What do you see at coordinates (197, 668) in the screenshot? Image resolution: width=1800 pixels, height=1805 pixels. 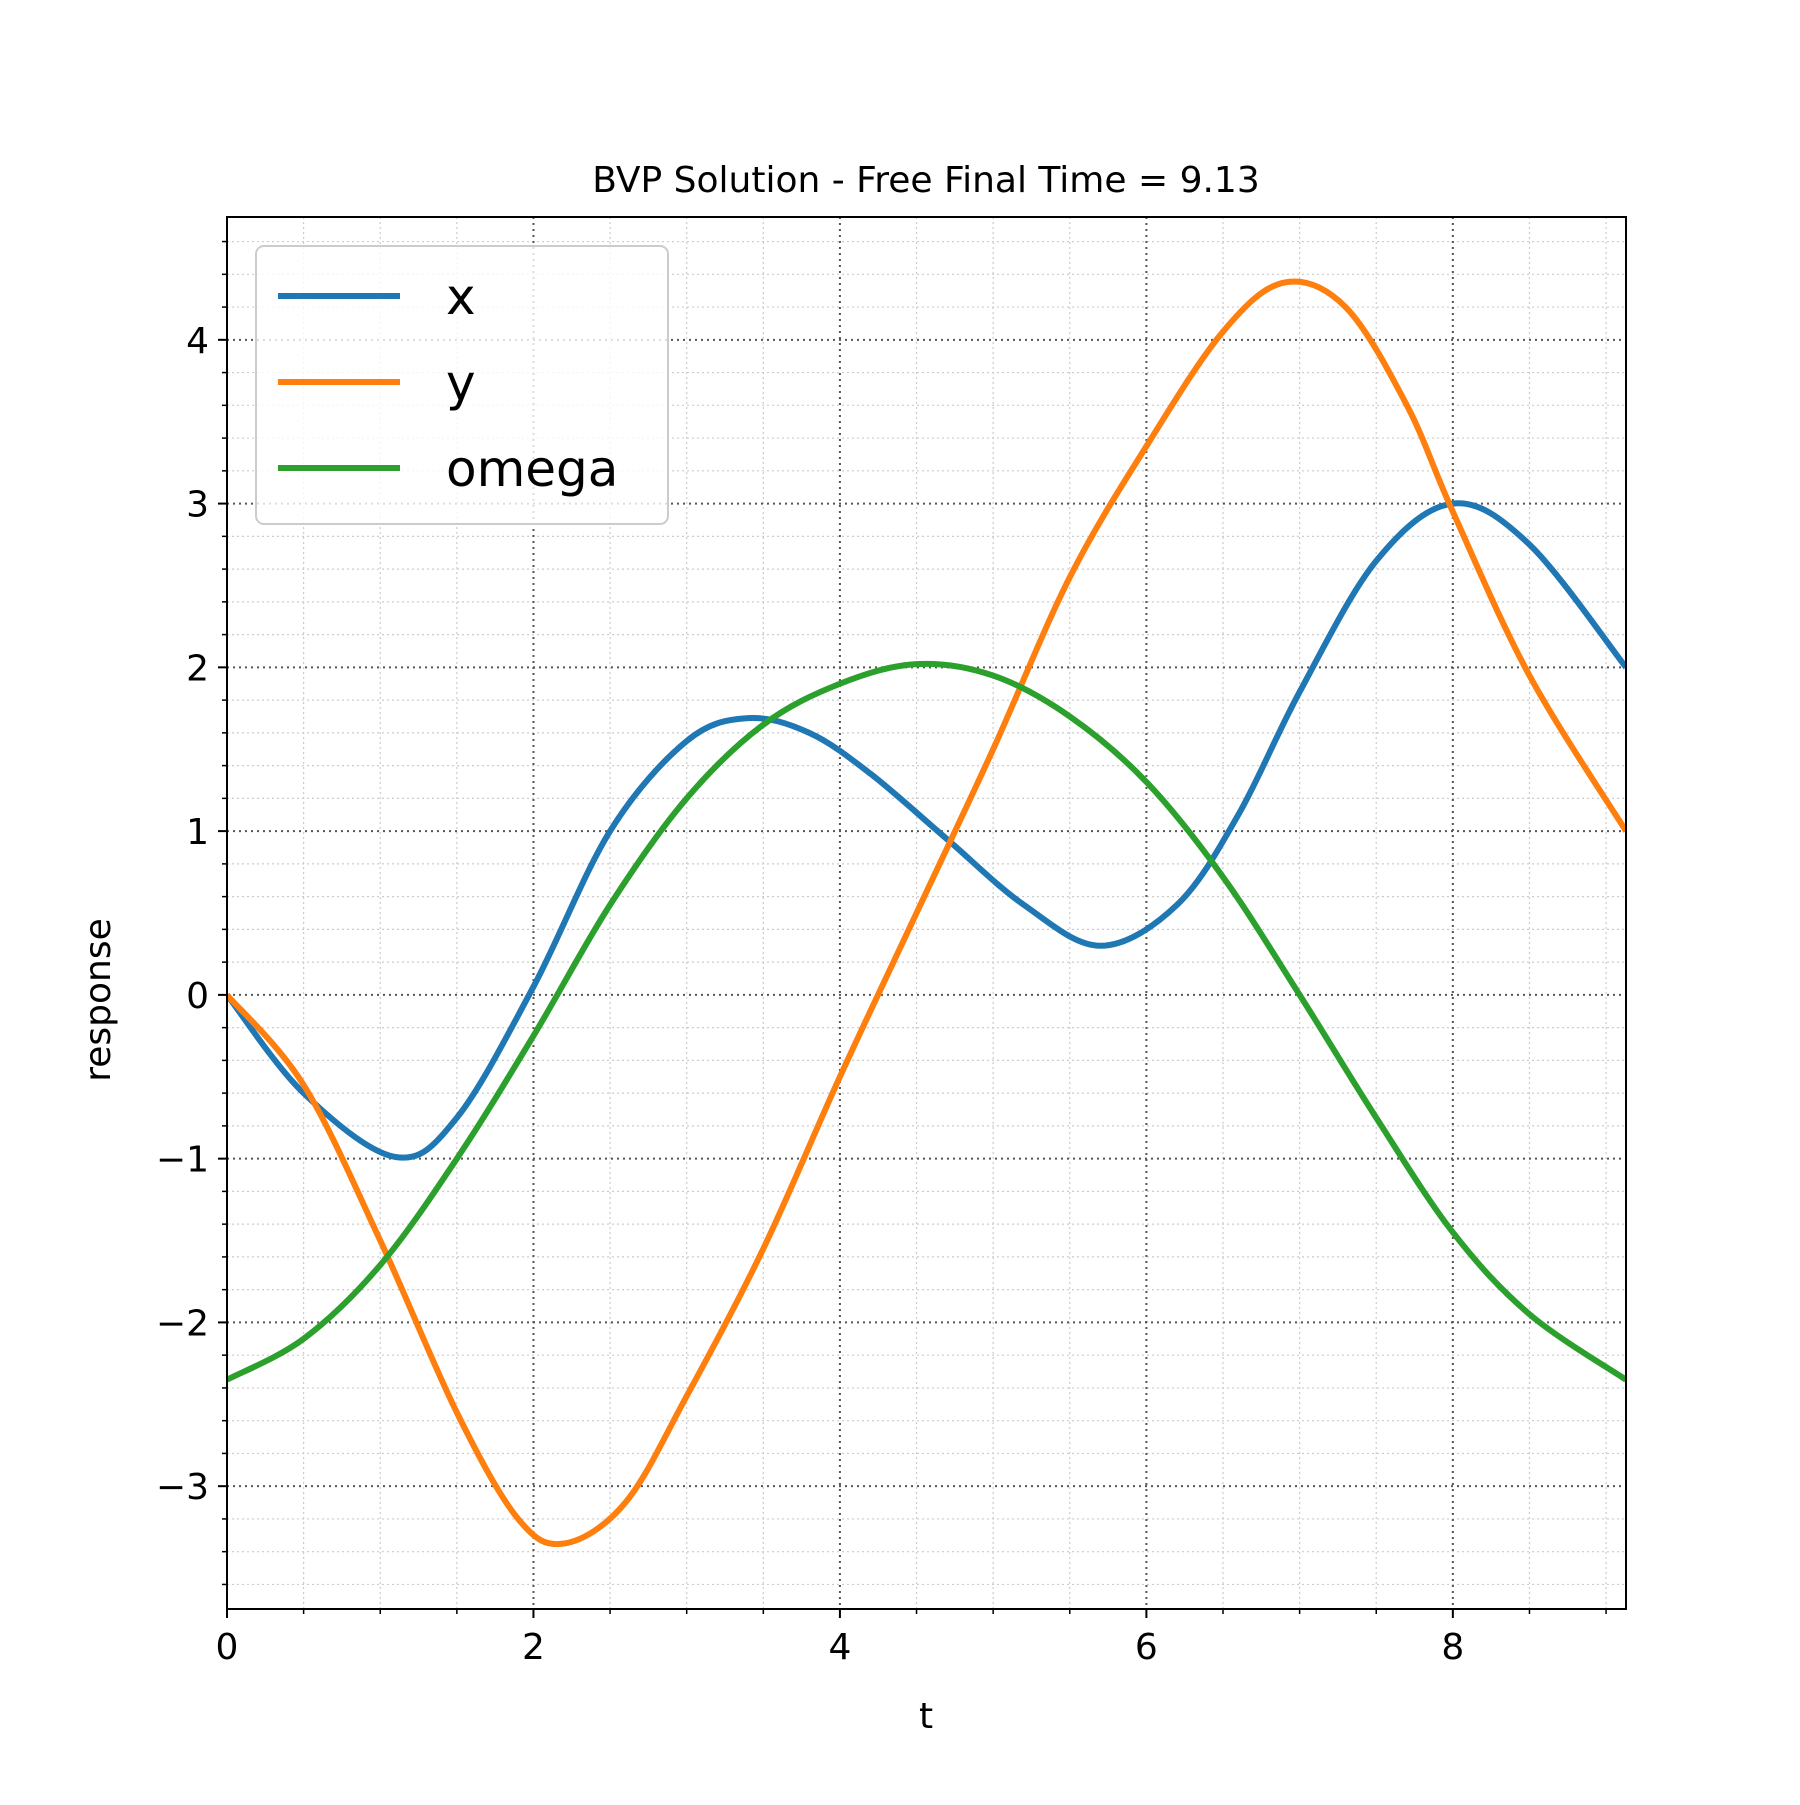 I see `y-tick-label: 2` at bounding box center [197, 668].